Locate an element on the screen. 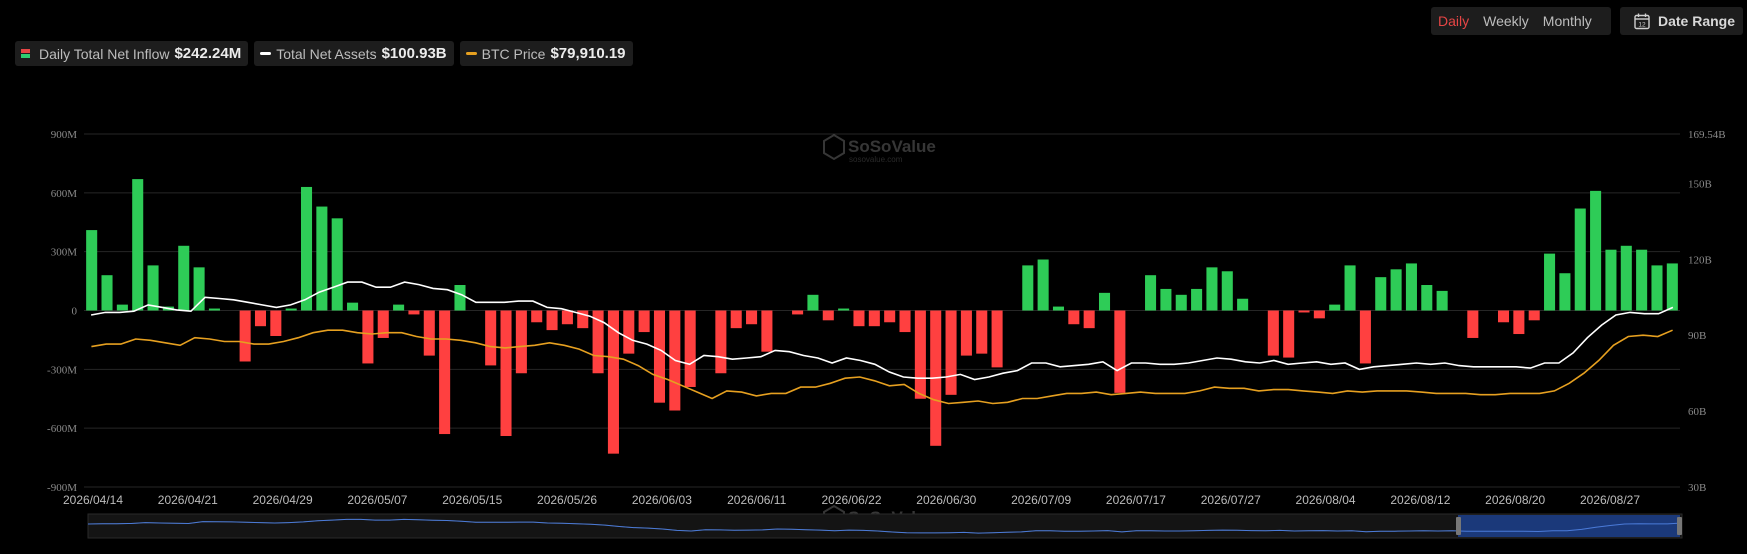 This screenshot has height=554, width=1747. range-navigator is located at coordinates (885, 526).